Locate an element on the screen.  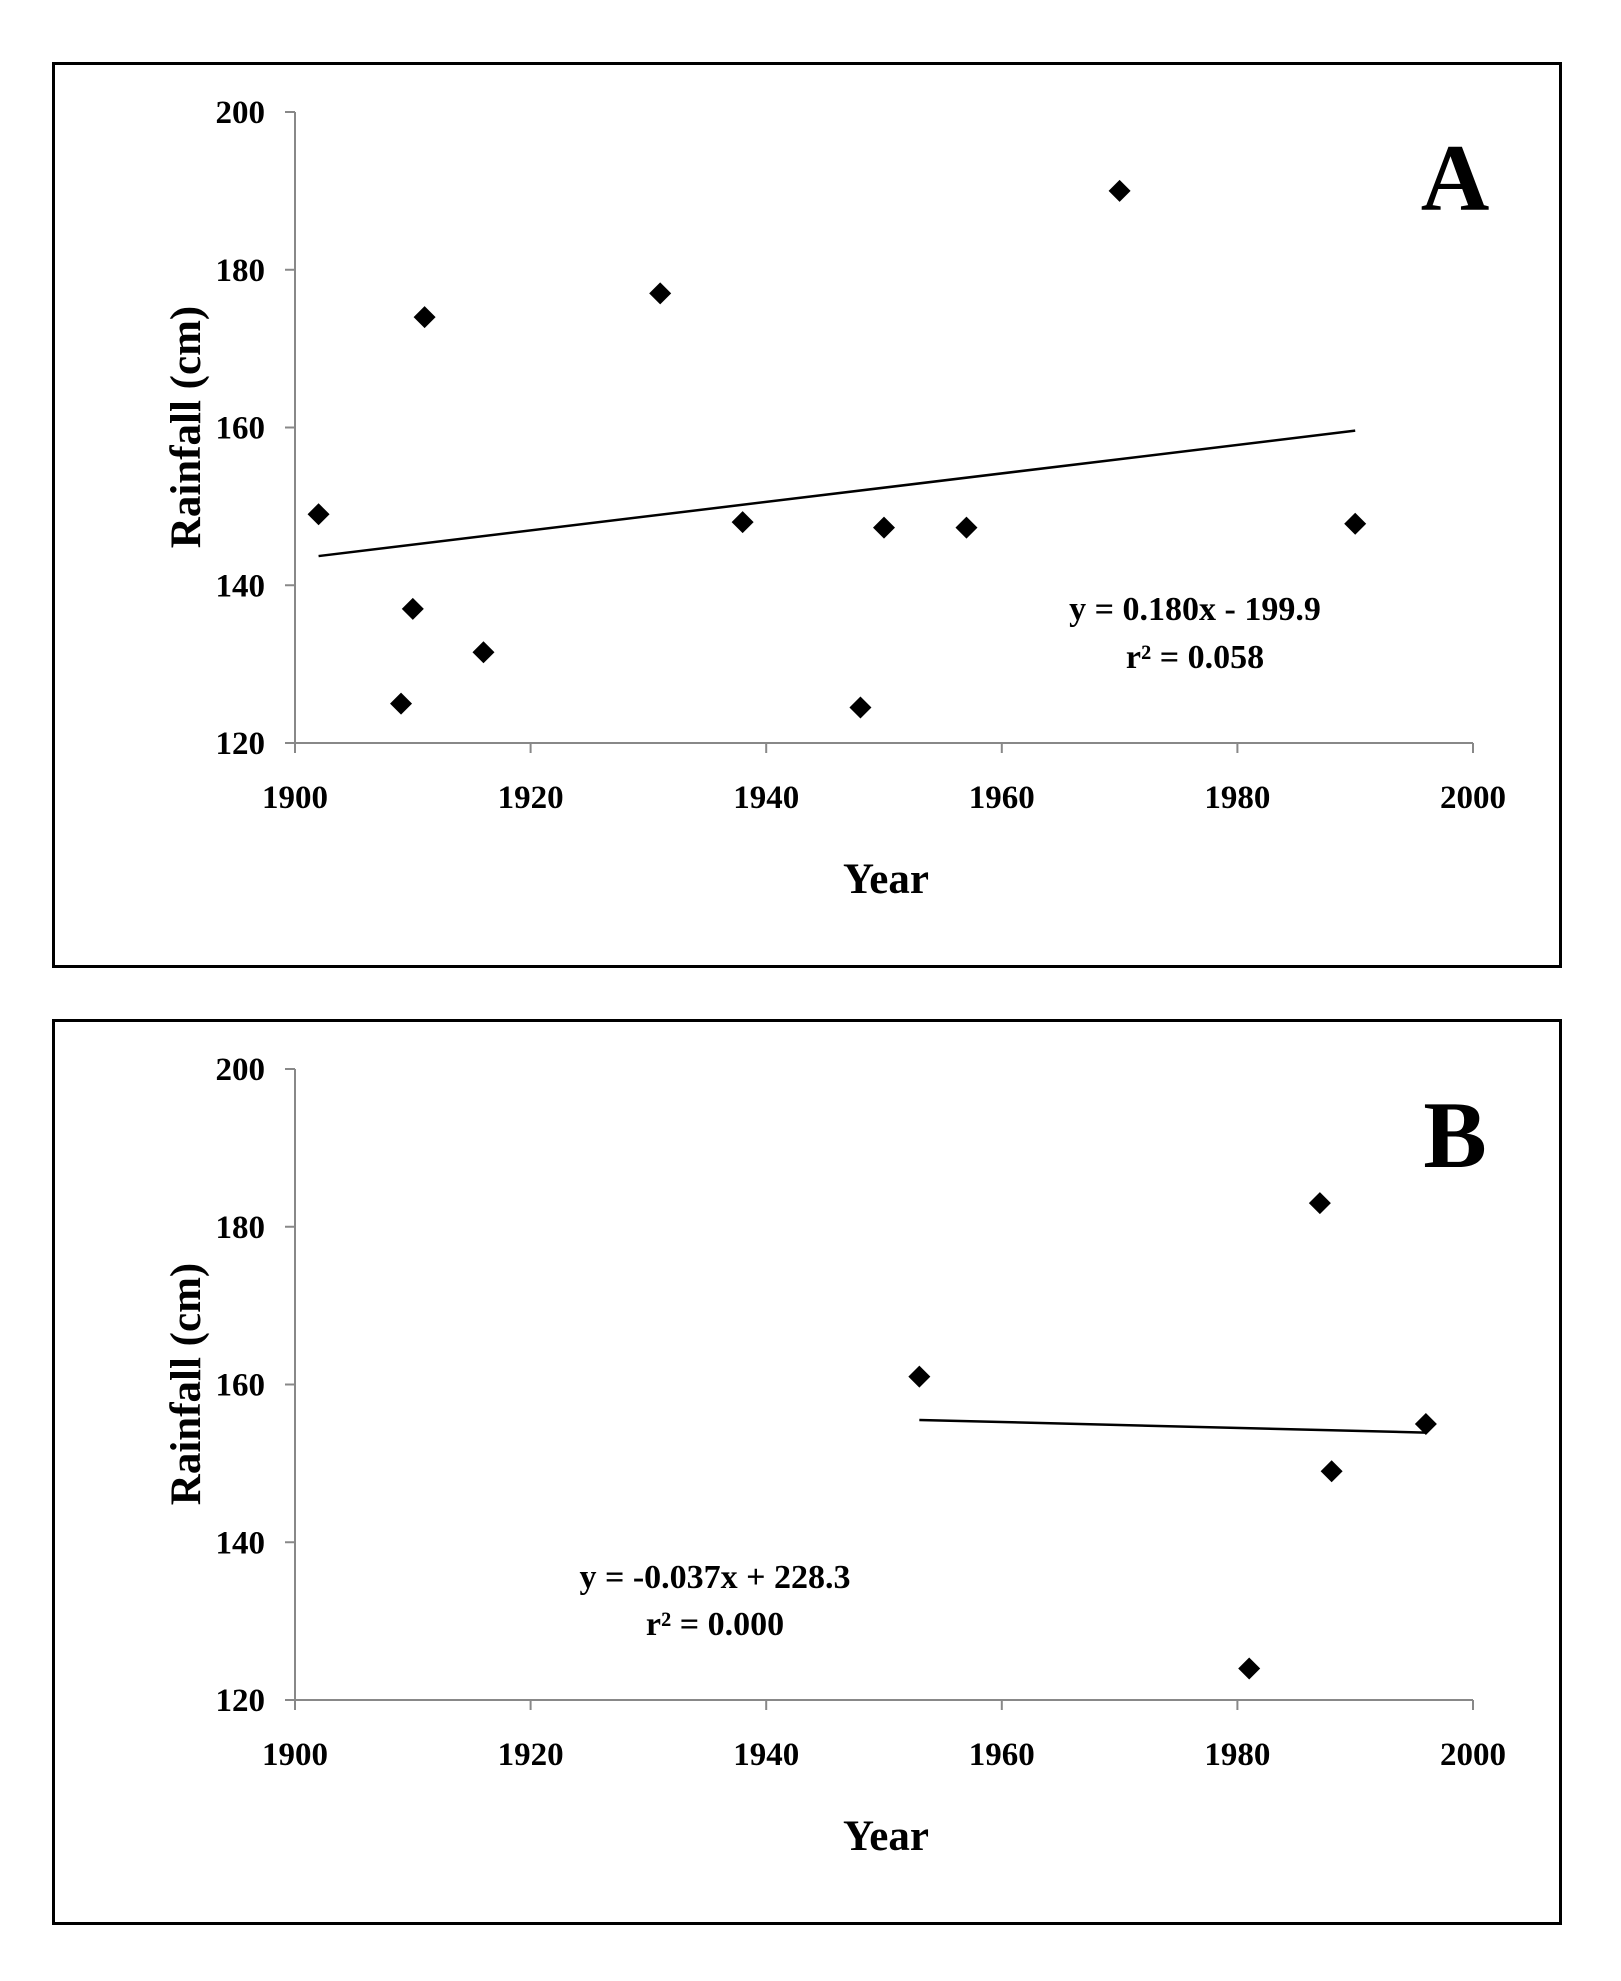
regression-equation: y = -0.037x + 228.3 is located at coordinates (714, 1577).